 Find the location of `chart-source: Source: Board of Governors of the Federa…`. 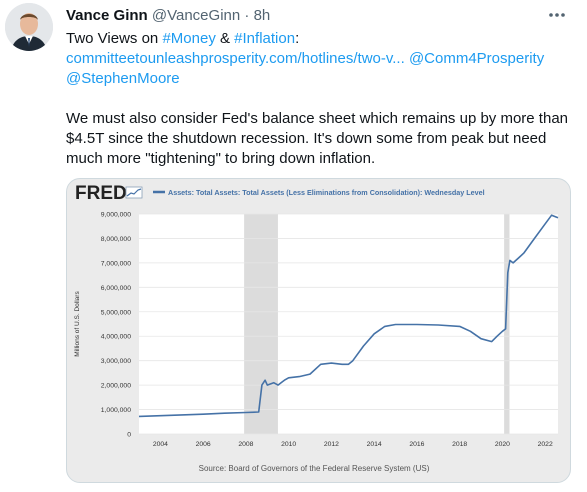

chart-source: Source: Board of Governors of the Federa… is located at coordinates (314, 468).